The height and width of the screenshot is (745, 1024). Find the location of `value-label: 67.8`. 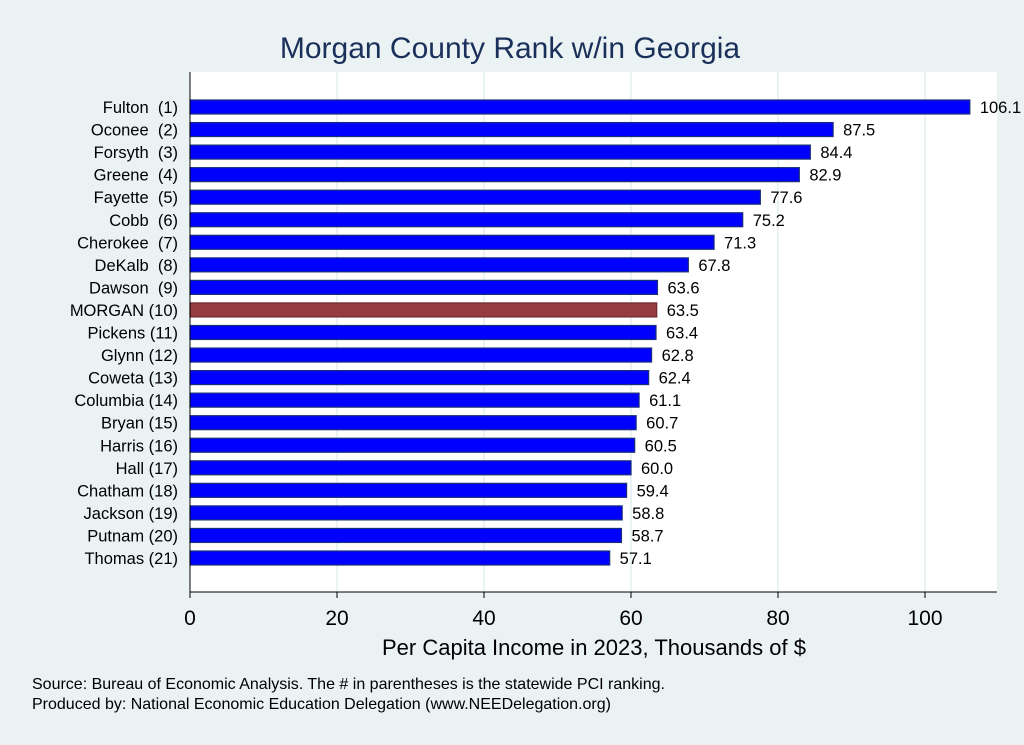

value-label: 67.8 is located at coordinates (714, 266).